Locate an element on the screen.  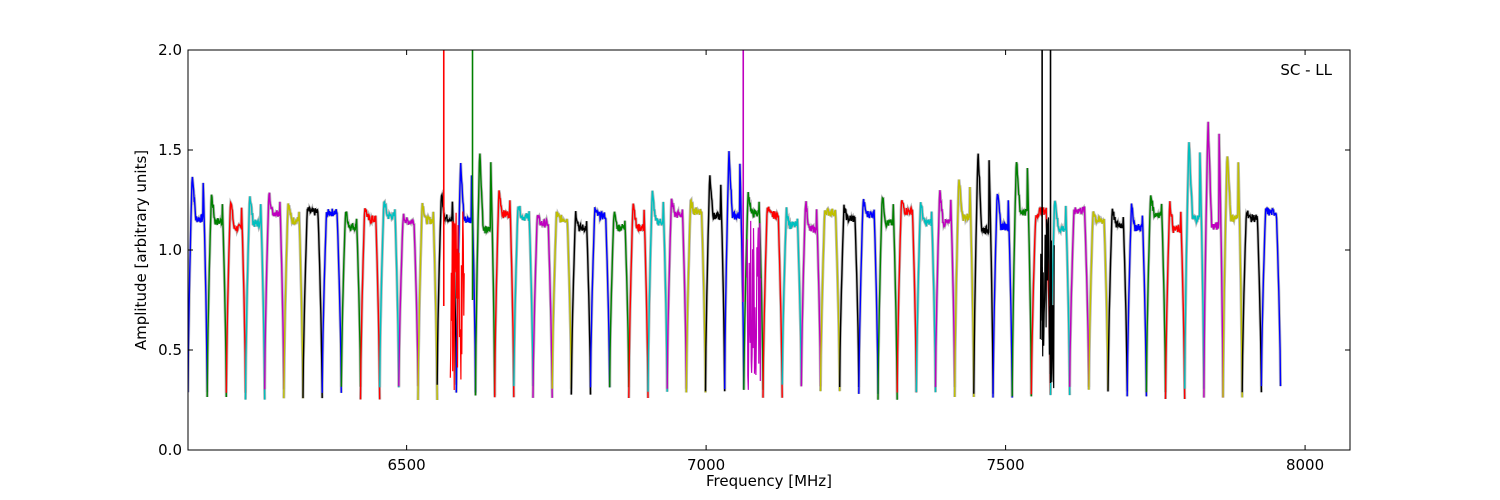
y-tick-label: 1.5 is located at coordinates (170, 150).